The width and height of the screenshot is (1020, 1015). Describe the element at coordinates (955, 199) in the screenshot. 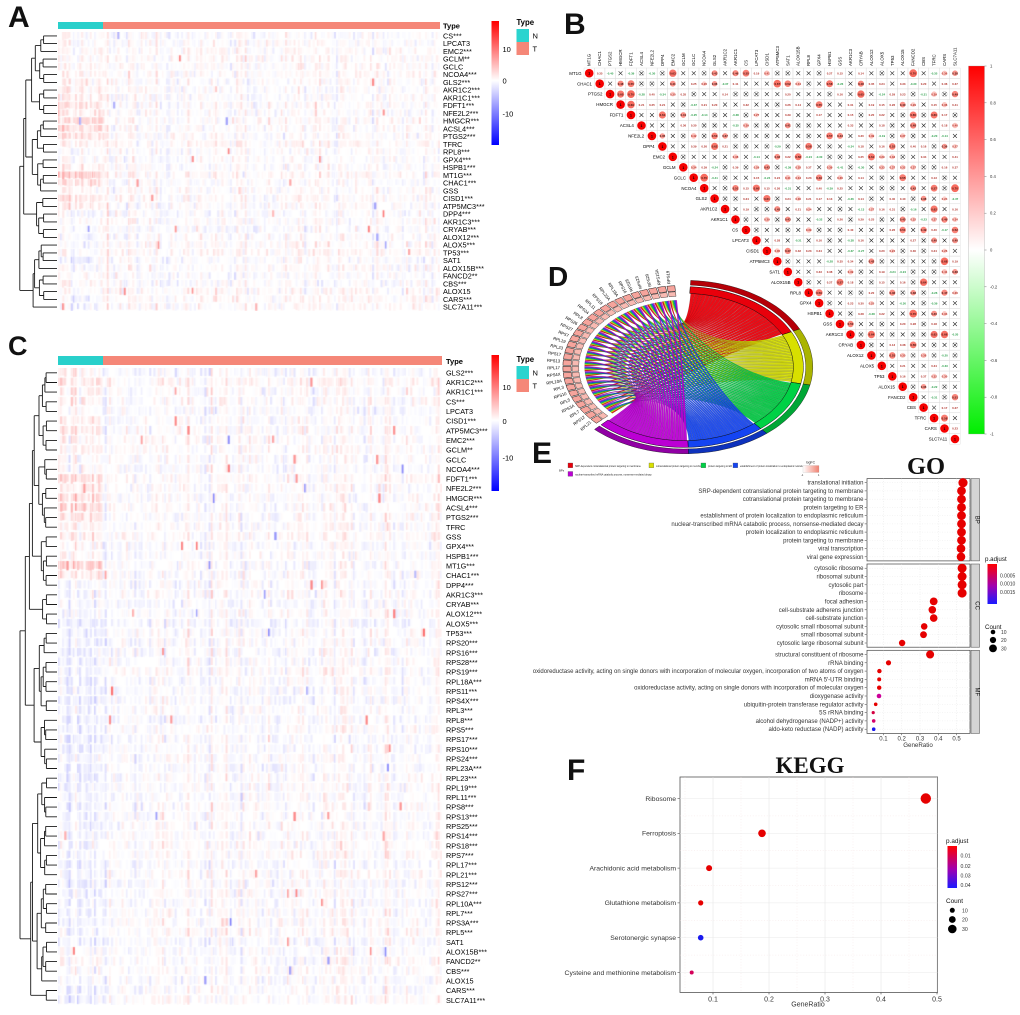

I see `svg-text: -0.37` at that location.